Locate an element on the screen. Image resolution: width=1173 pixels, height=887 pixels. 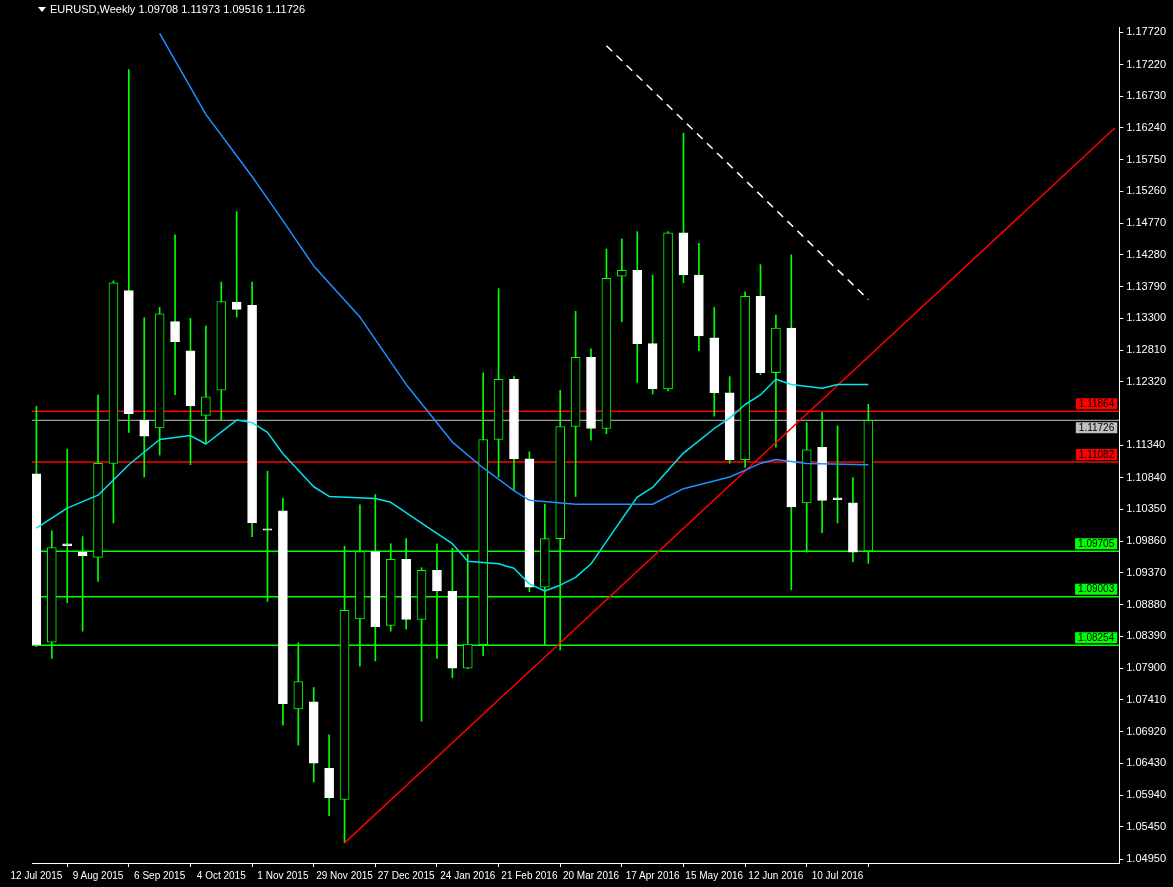
y-tick-label: 1.13790 is located at coordinates (1146, 285).